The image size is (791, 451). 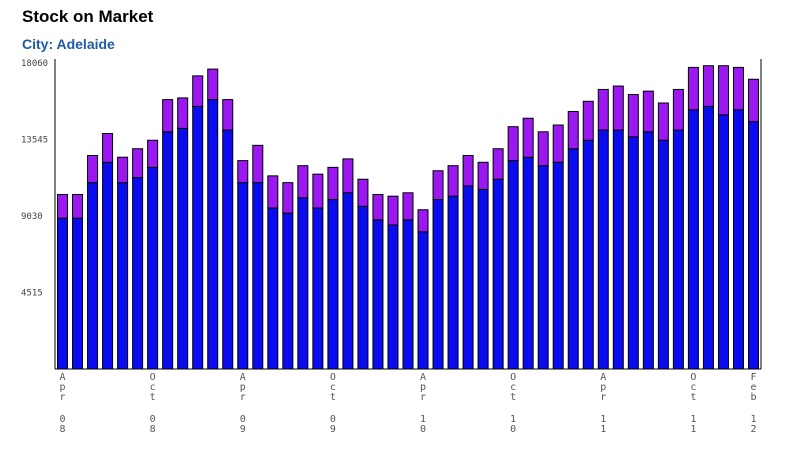 I want to click on x-tick-char: b, so click(x=753, y=397).